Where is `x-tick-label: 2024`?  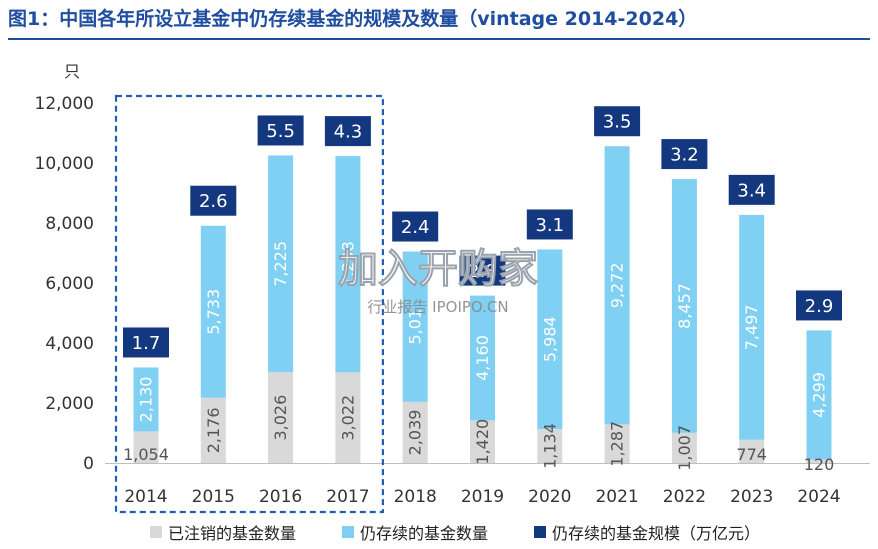
x-tick-label: 2024 is located at coordinates (818, 497).